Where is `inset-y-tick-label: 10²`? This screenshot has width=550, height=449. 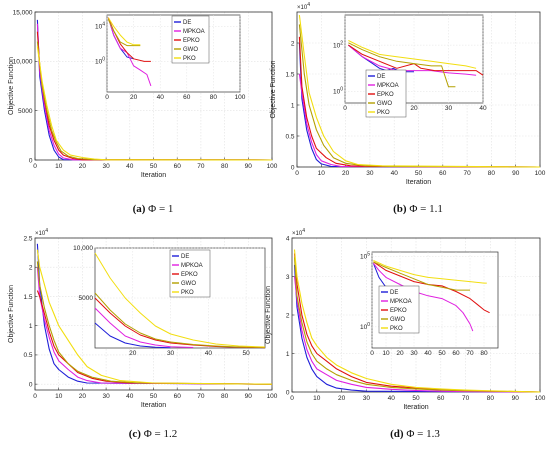 inset-y-tick-label: 10² is located at coordinates (338, 44).